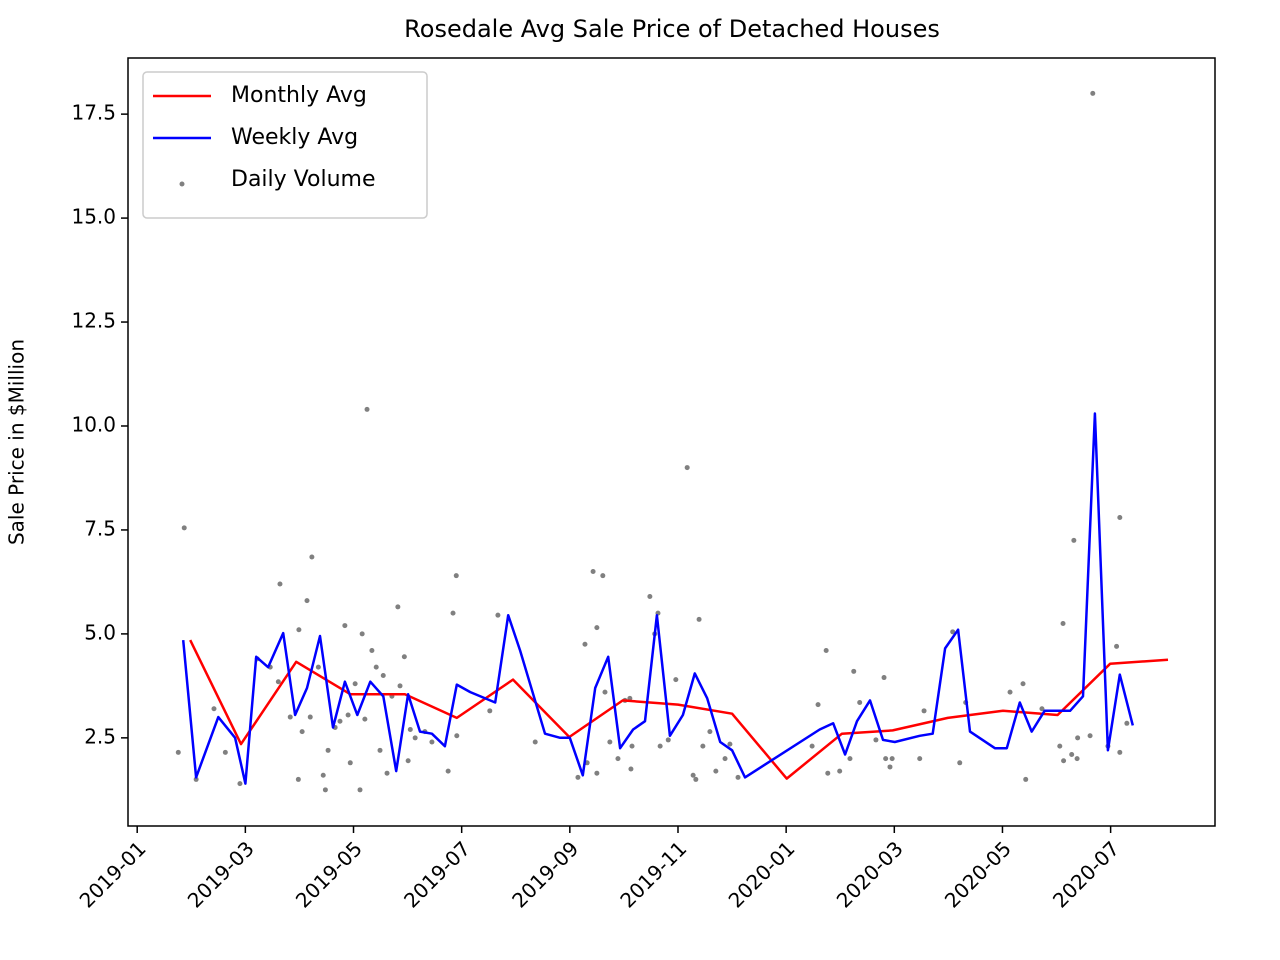 The height and width of the screenshot is (960, 1280). I want to click on legend-label: Daily Volume, so click(303, 179).